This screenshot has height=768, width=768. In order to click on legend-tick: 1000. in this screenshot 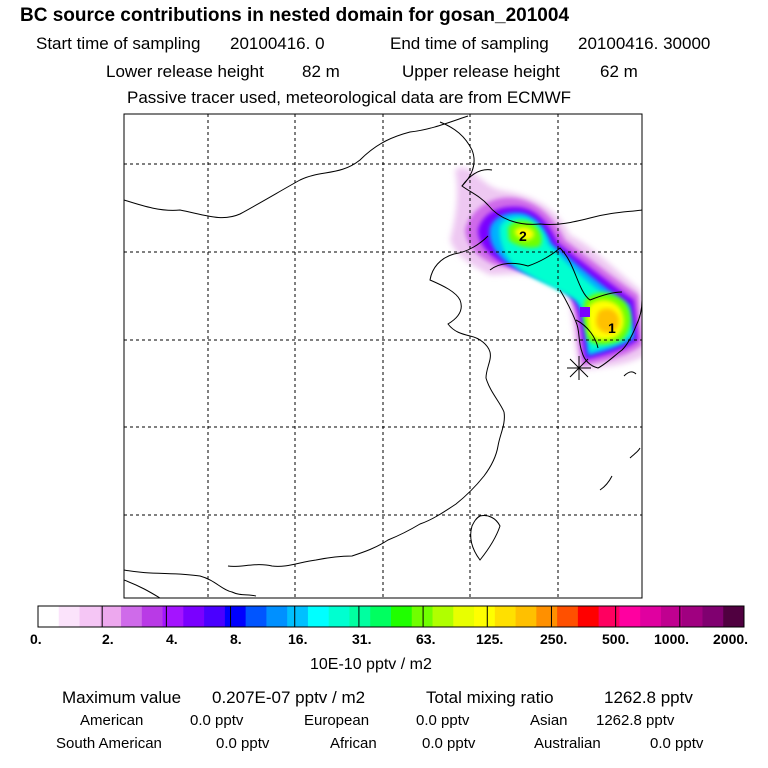, I will do `click(672, 639)`.